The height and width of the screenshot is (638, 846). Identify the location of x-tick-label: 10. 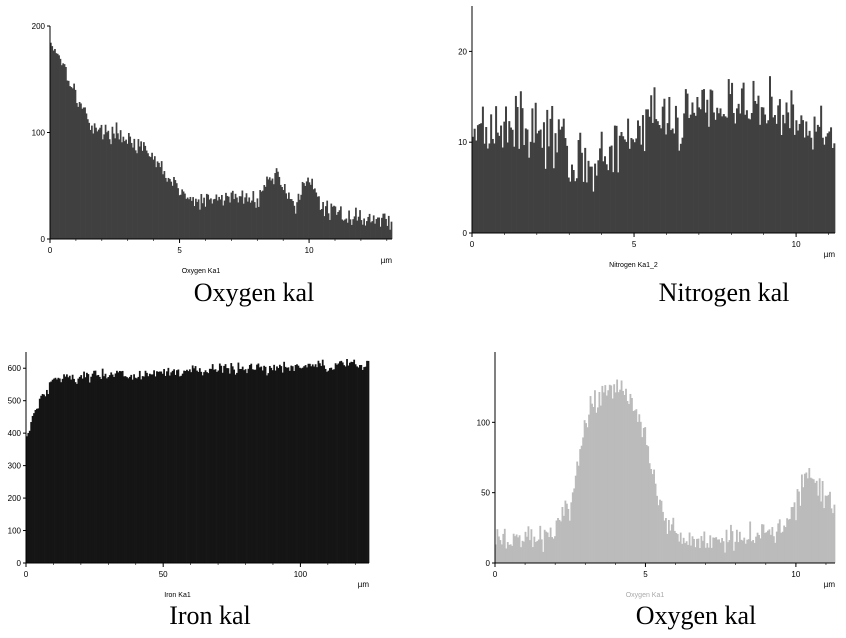
(309, 250).